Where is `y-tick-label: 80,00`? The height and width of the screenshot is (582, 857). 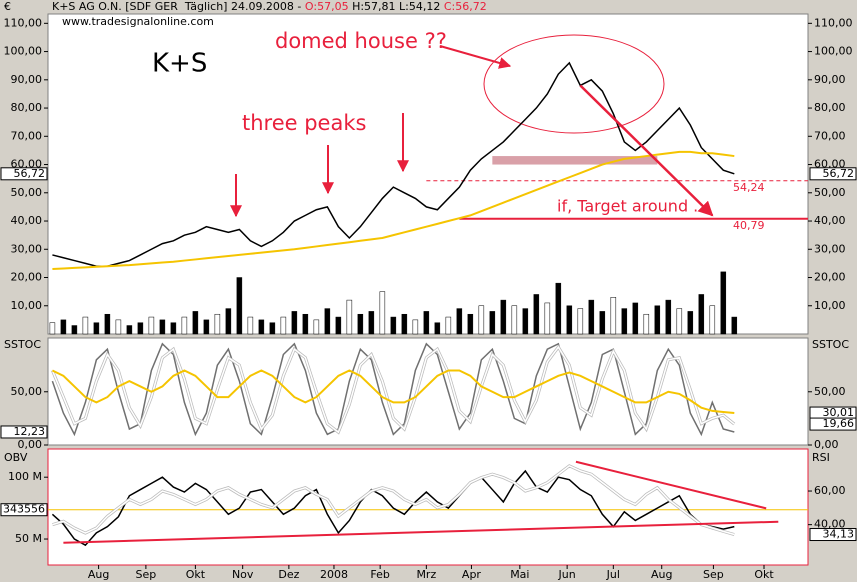
y-tick-label: 80,00 is located at coordinates (830, 107).